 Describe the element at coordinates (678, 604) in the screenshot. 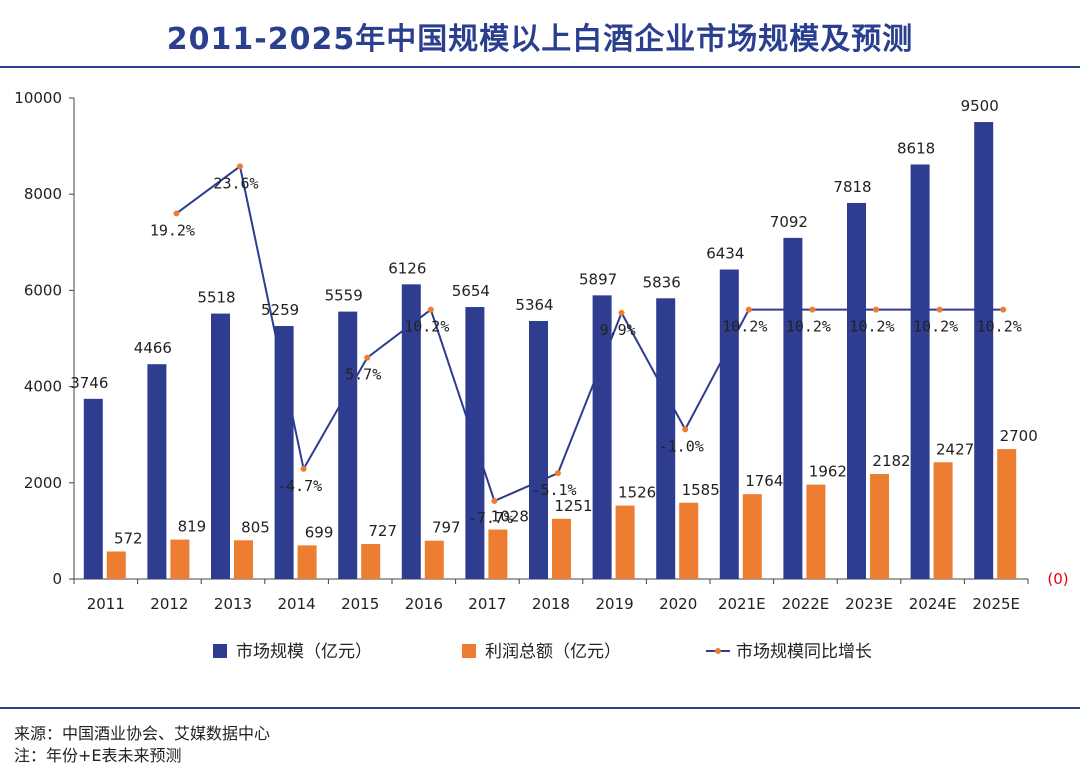

I see `x-tick-label: 2020` at that location.